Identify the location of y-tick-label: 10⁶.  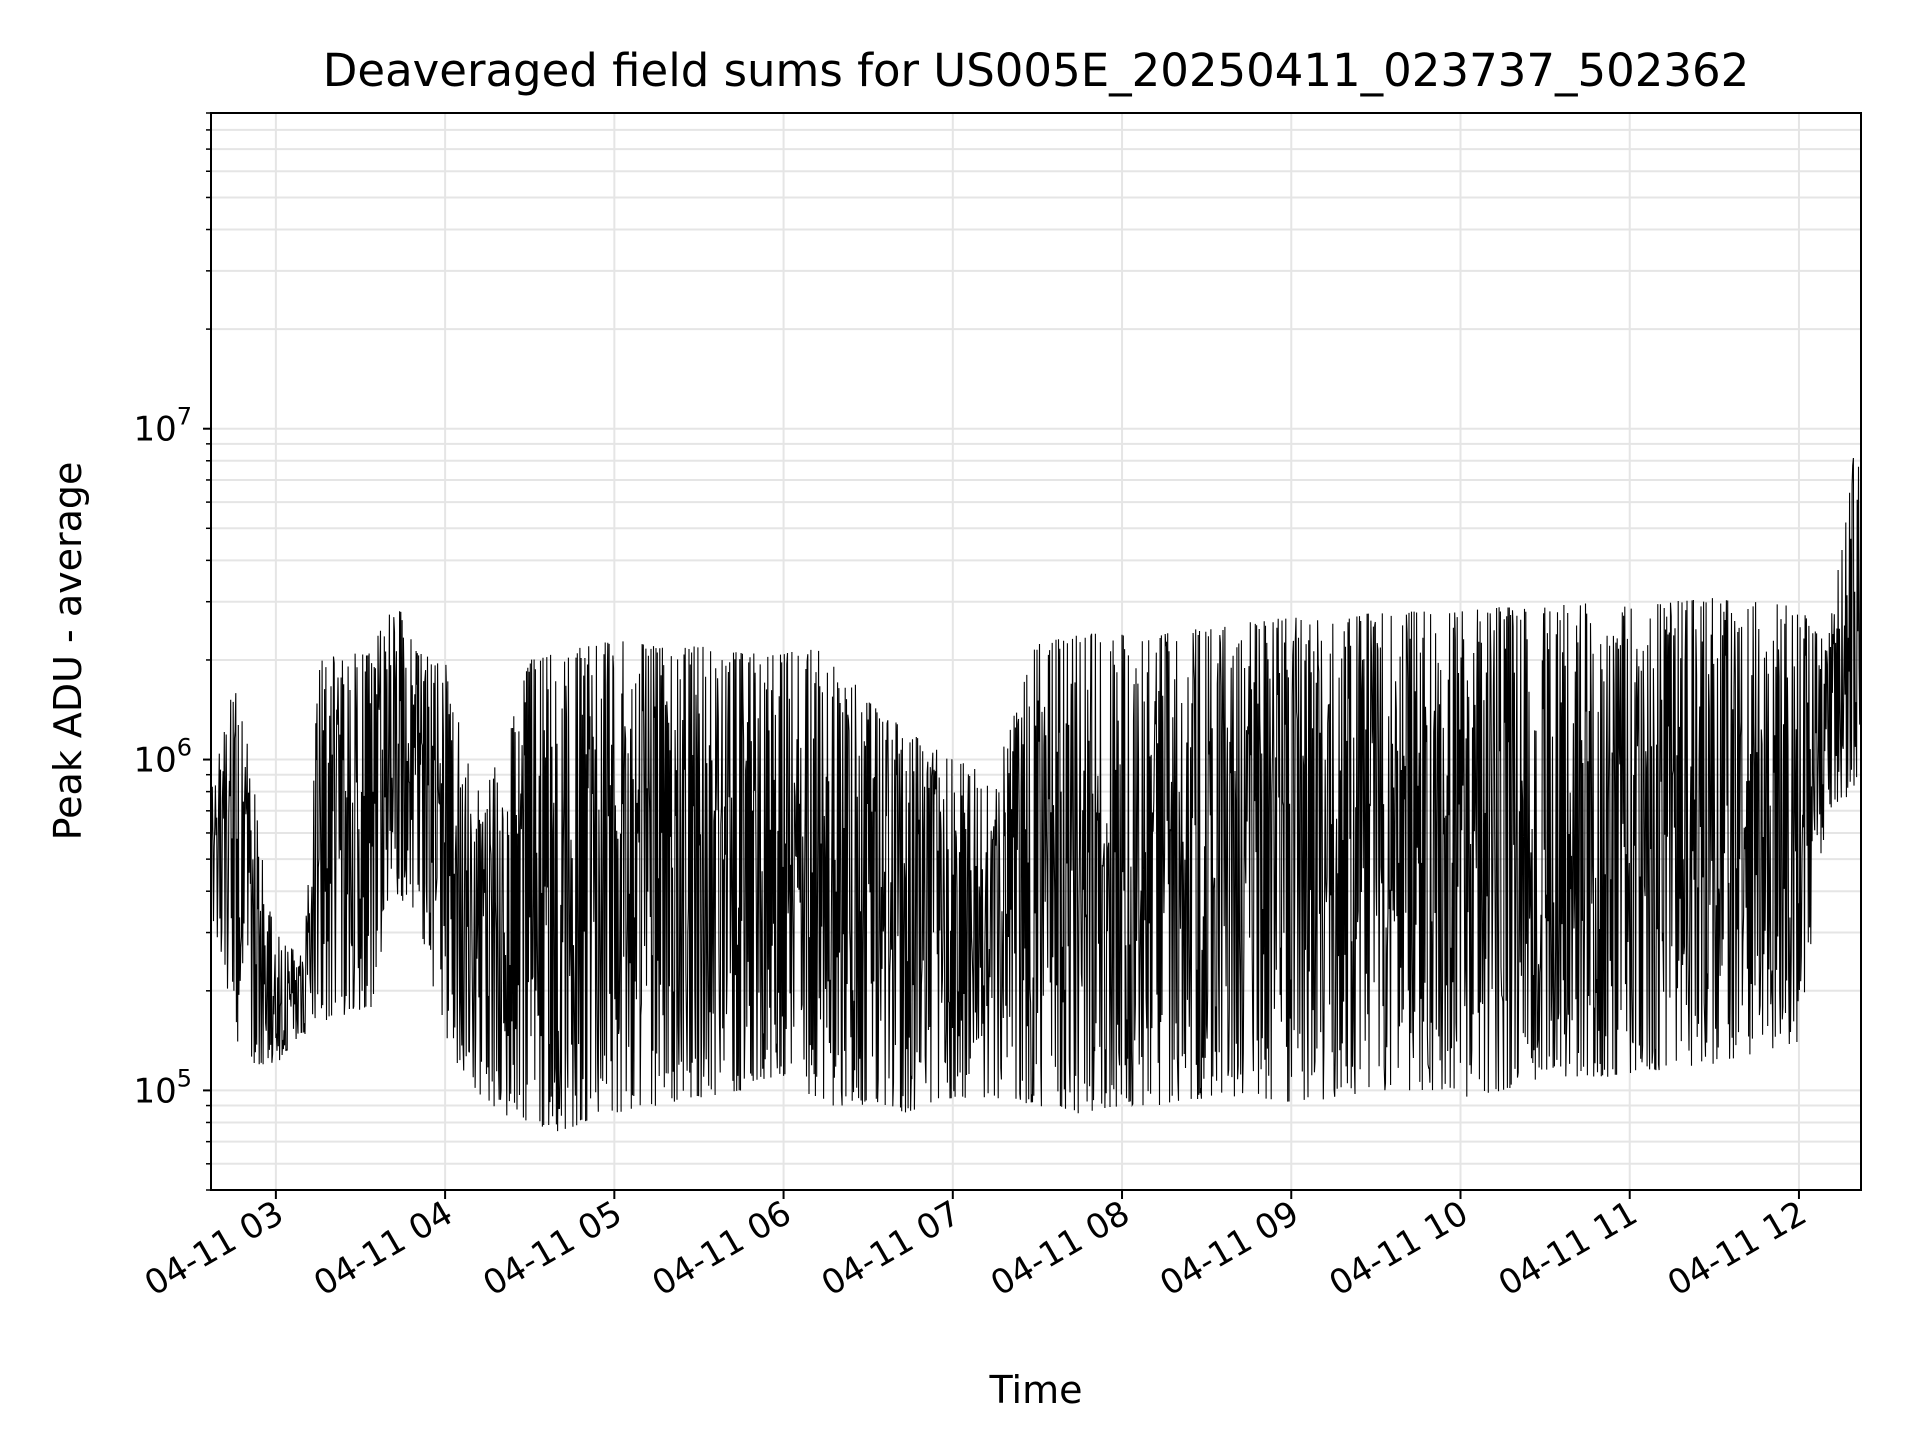
(162, 757).